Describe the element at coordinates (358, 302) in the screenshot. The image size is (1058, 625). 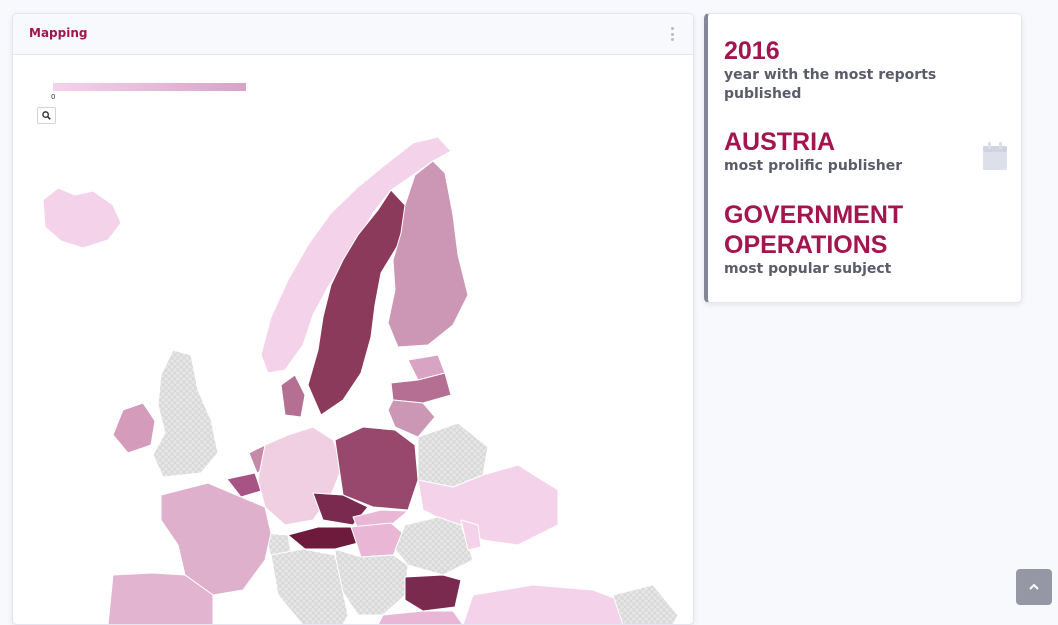
I see `country-sweden` at that location.